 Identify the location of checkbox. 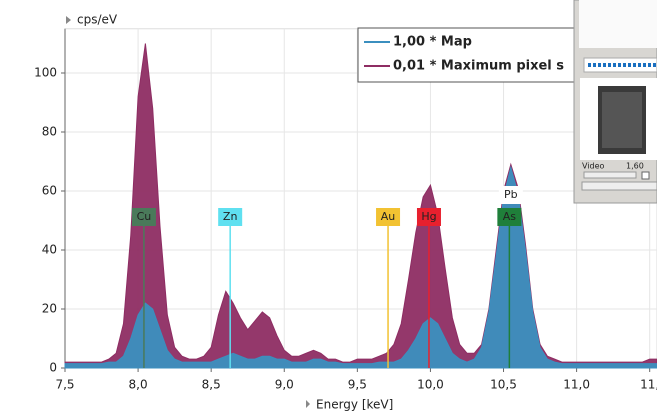
(645, 175).